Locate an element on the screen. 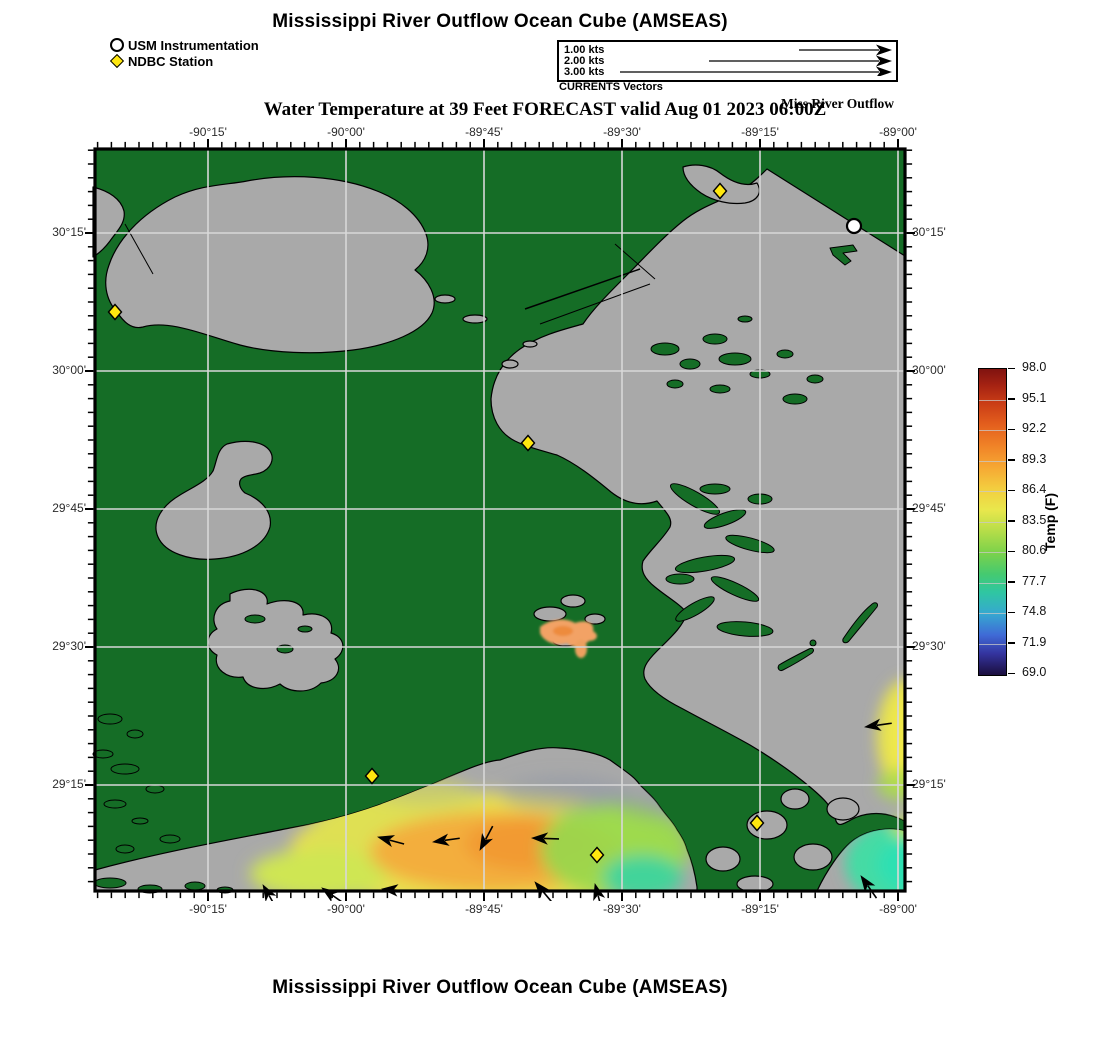 The height and width of the screenshot is (1050, 1100). x-axis-label-top: -90°00' is located at coordinates (346, 132).